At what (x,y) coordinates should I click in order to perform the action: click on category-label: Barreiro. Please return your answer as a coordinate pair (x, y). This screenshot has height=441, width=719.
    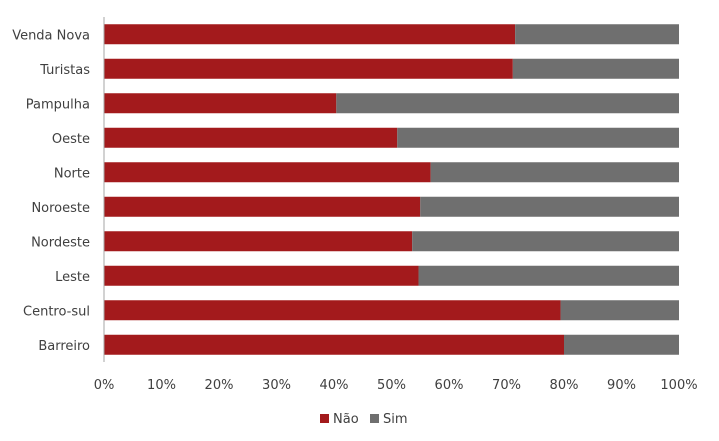
    Looking at the image, I should click on (64, 346).